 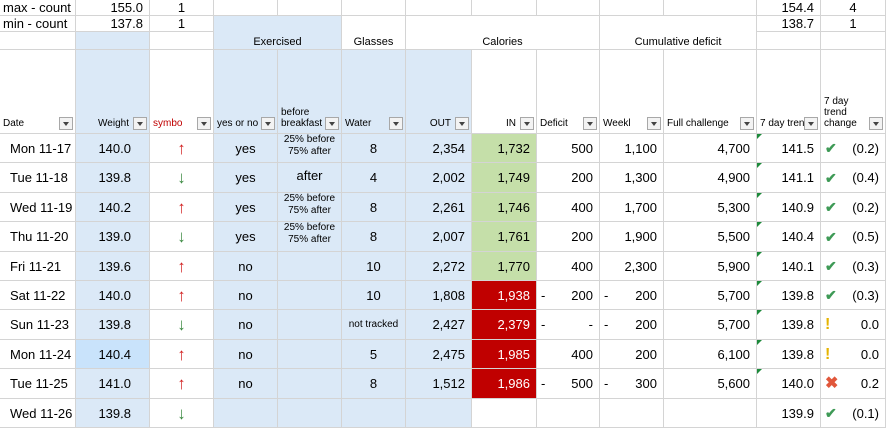 What do you see at coordinates (568, 325) in the screenshot?
I see `deficit-cell: --` at bounding box center [568, 325].